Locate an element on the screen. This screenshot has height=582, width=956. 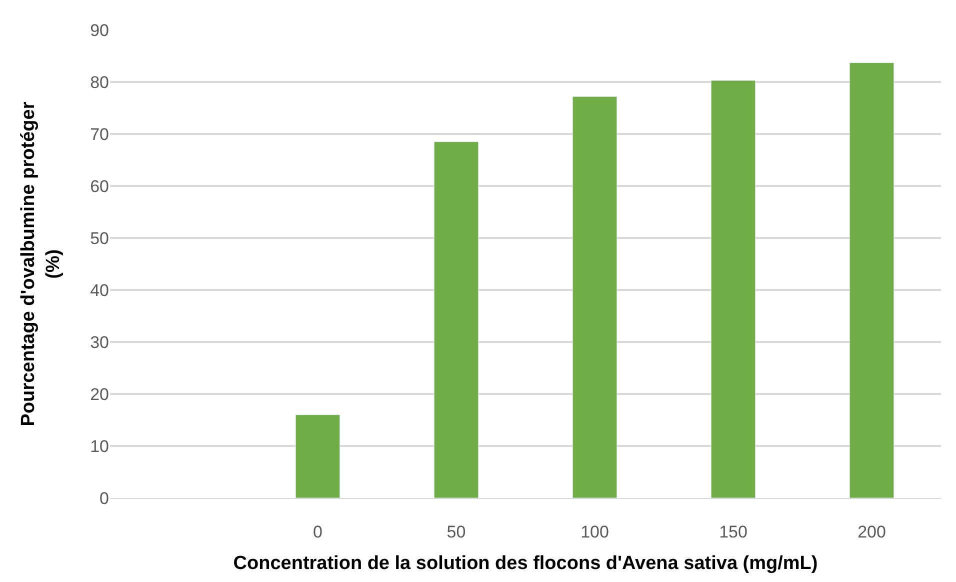
y-tick-label: 30 is located at coordinates (99, 342).